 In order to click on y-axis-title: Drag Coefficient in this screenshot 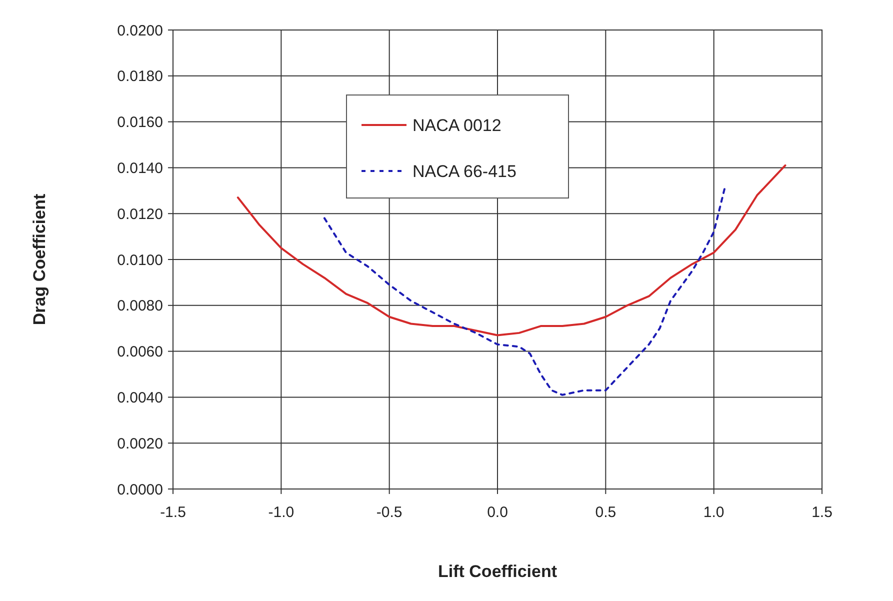, I will do `click(39, 260)`.